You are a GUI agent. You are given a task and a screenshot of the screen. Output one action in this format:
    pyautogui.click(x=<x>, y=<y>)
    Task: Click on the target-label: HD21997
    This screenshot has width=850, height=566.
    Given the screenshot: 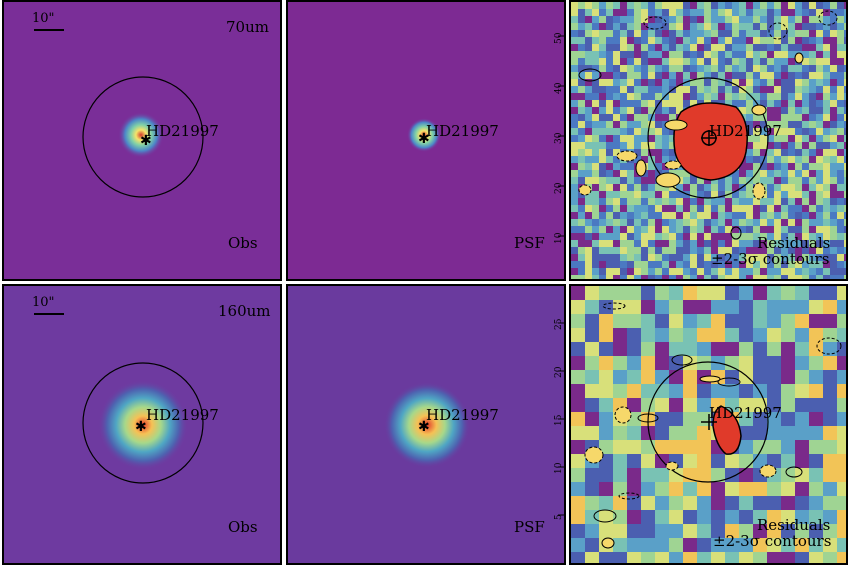 What is the action you would take?
    pyautogui.click(x=462, y=131)
    